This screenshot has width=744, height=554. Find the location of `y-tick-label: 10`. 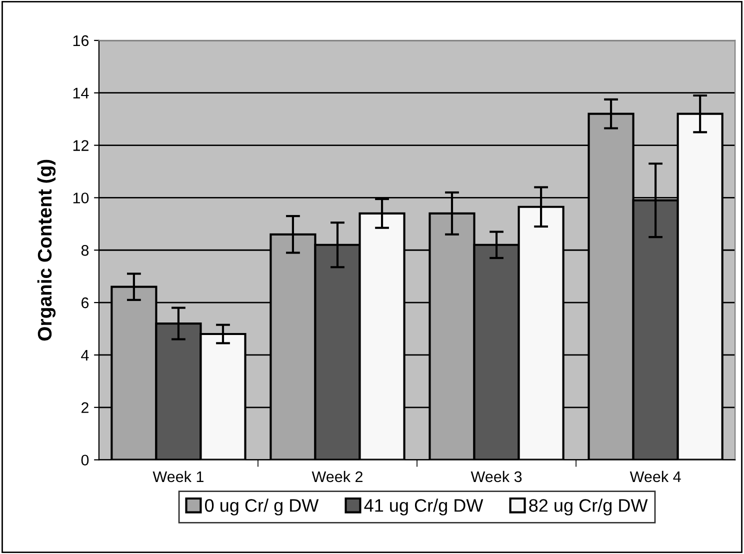

y-tick-label: 10 is located at coordinates (81, 198).